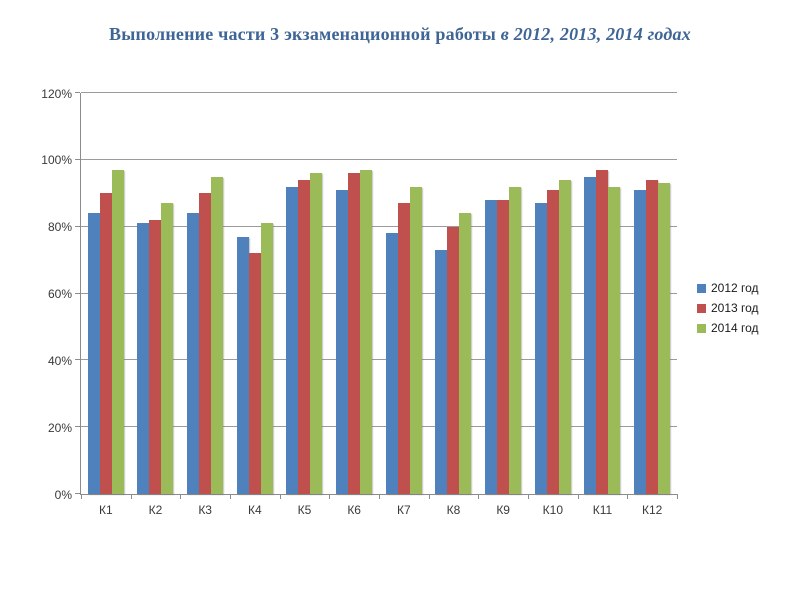 Image resolution: width=800 pixels, height=600 pixels. Describe the element at coordinates (415, 340) in the screenshot. I see `bar-2014-К7` at that location.